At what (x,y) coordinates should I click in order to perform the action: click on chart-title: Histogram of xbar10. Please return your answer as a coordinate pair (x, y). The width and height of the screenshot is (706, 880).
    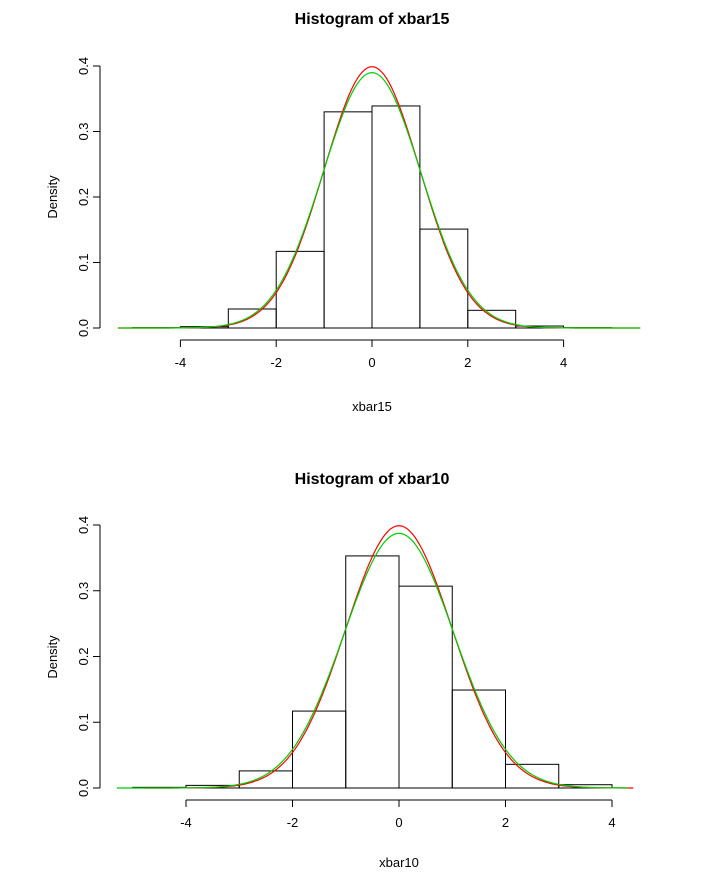
    Looking at the image, I should click on (372, 479).